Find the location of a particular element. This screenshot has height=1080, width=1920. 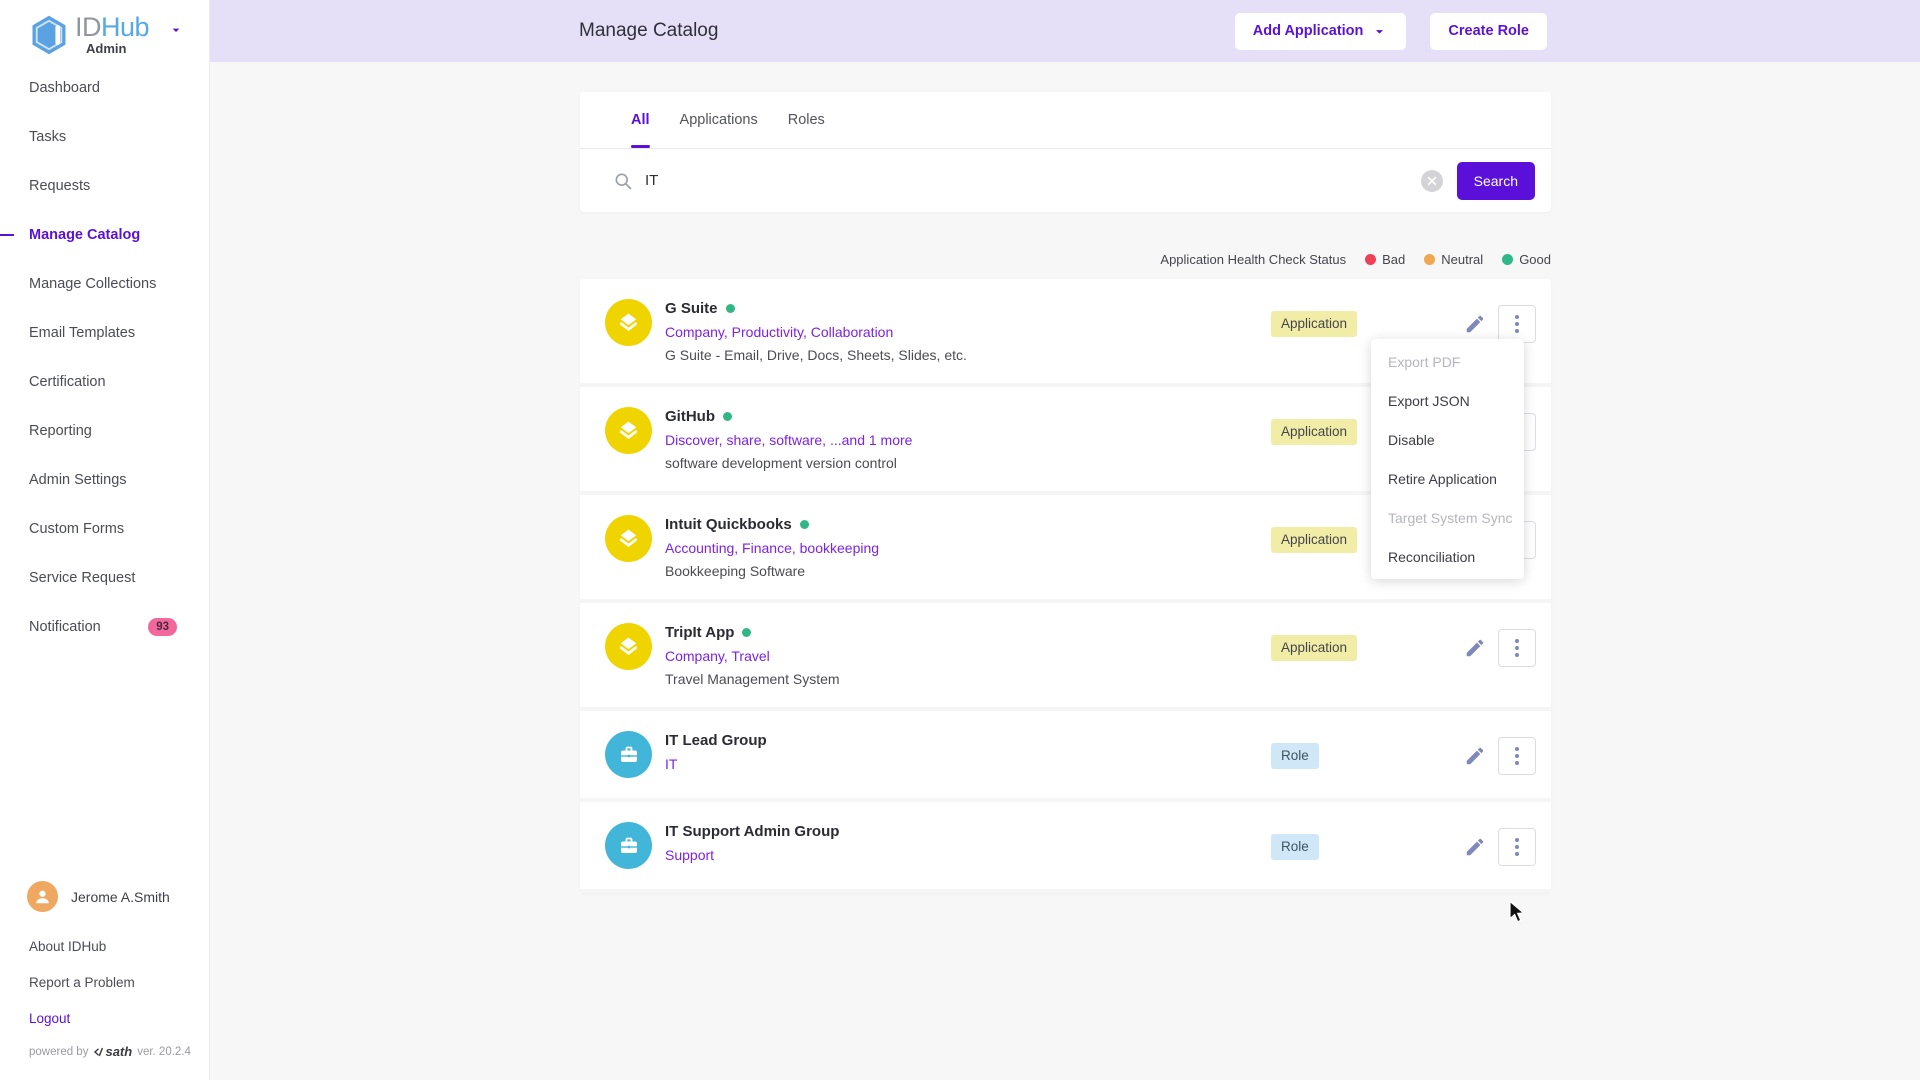

add-application-button: Add Application is located at coordinates (1320, 31).